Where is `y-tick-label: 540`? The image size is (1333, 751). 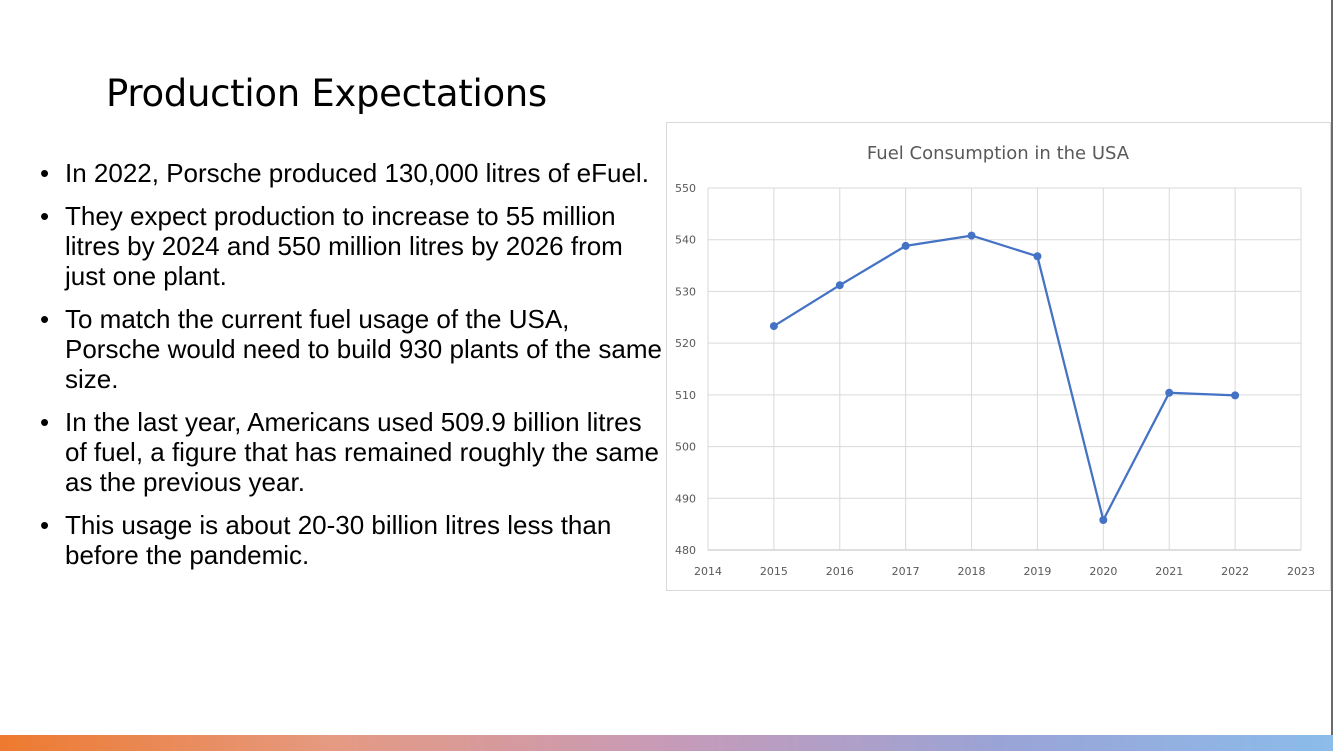 y-tick-label: 540 is located at coordinates (685, 240).